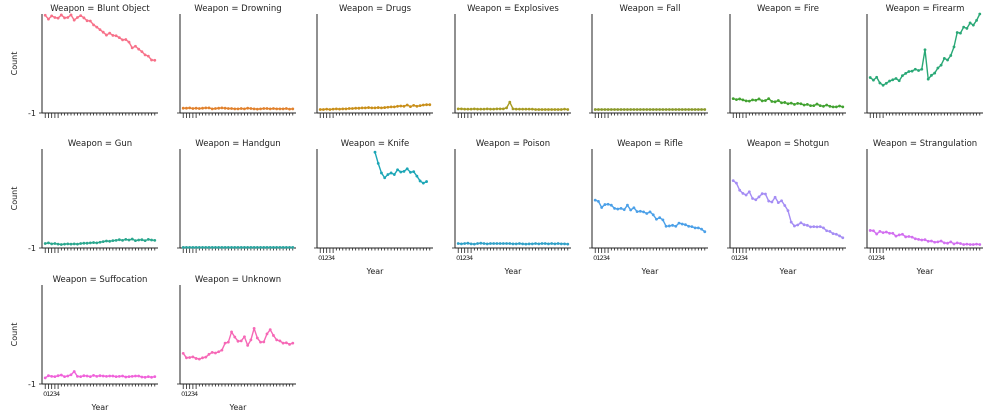  I want to click on facet-title: Weapon = Gun, so click(100, 144).